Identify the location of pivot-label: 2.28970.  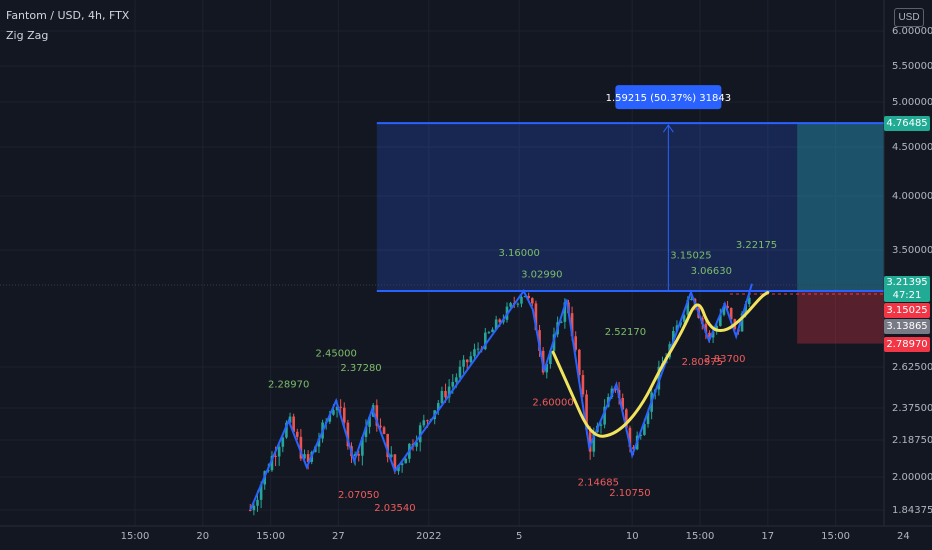
(288, 385).